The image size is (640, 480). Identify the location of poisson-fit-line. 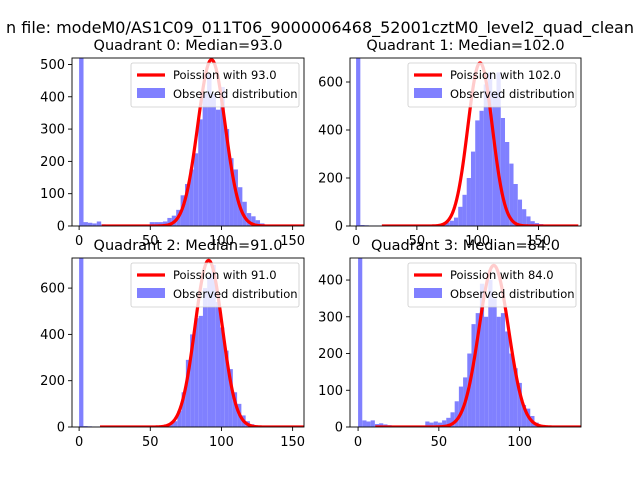
(202, 142).